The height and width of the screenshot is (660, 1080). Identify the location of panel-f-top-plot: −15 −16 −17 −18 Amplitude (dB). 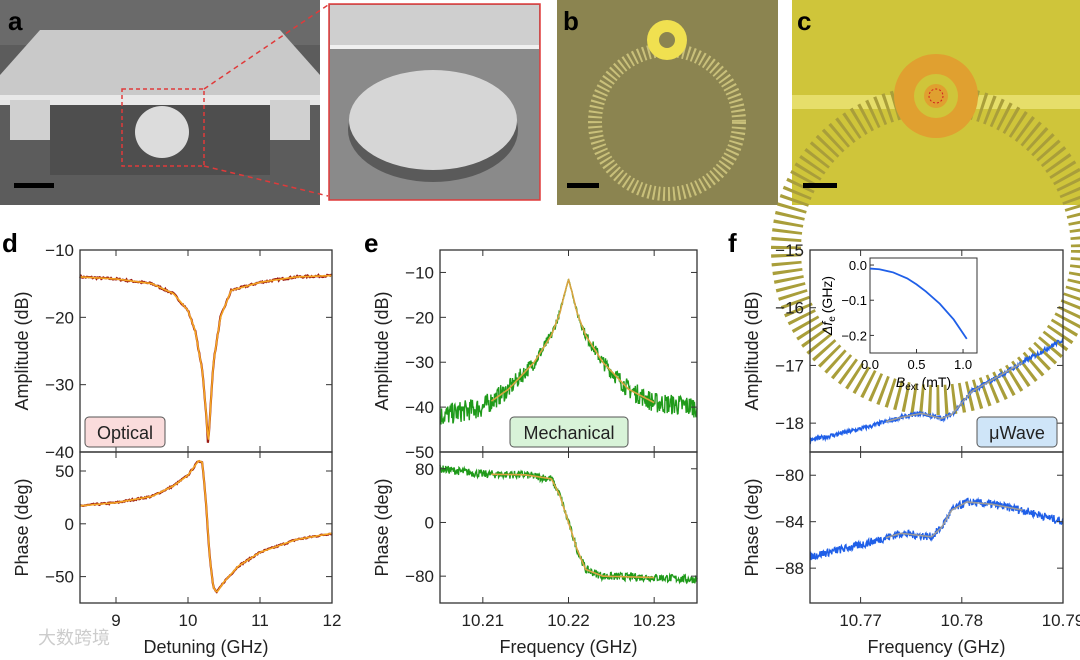
(903, 347).